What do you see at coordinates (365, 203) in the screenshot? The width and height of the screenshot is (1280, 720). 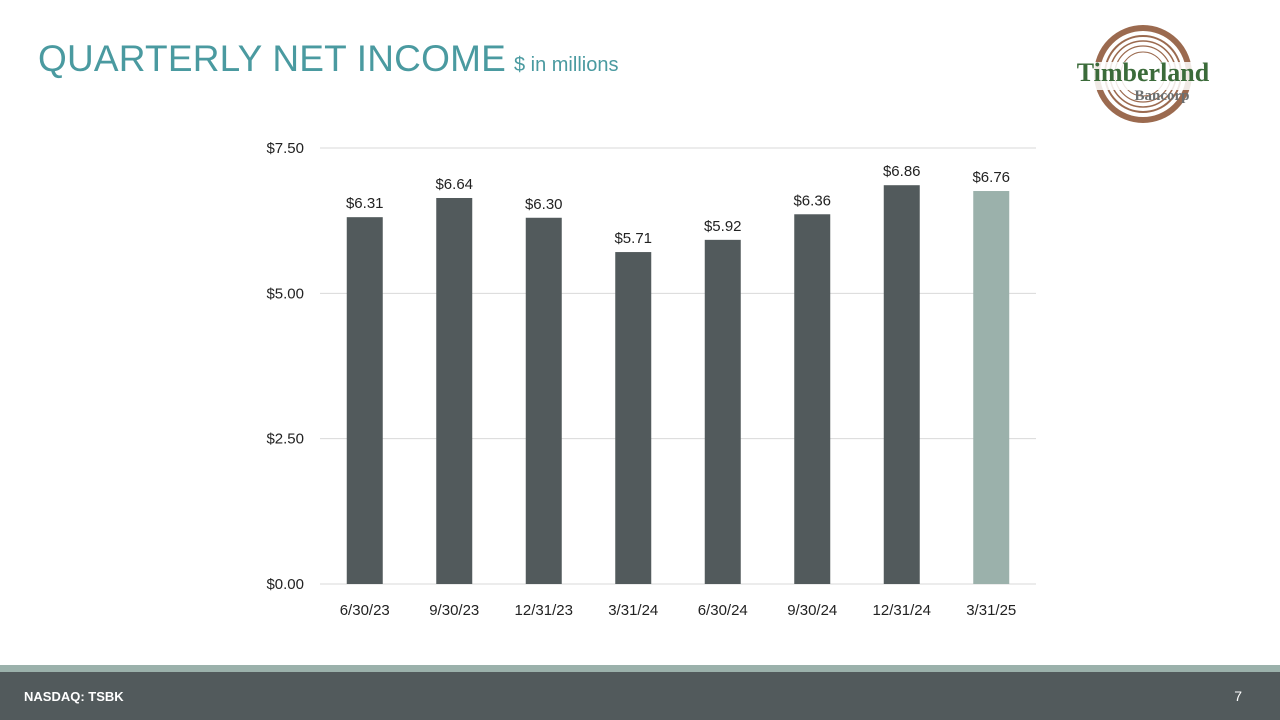 I see `bar-data-label: $6.31` at bounding box center [365, 203].